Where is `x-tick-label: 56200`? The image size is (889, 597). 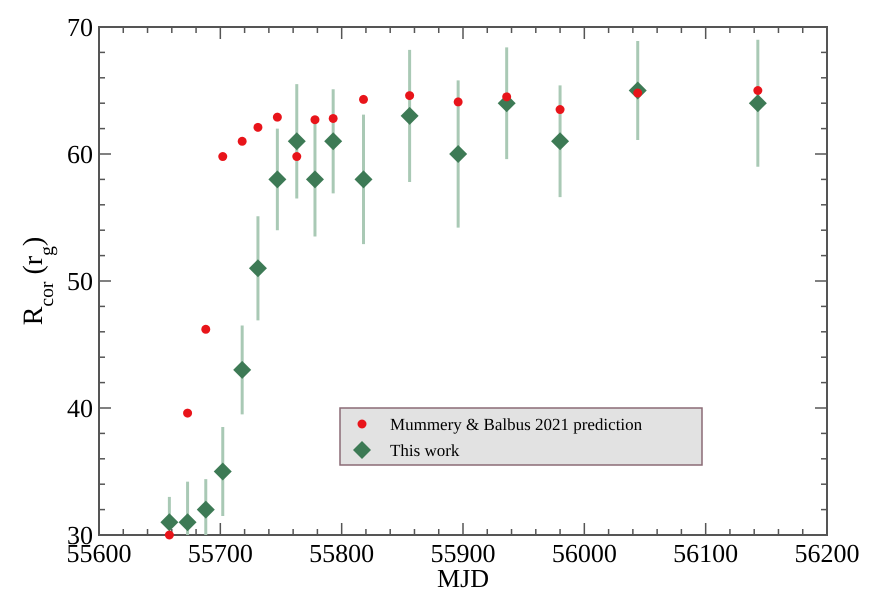
x-tick-label: 56200 is located at coordinates (827, 553).